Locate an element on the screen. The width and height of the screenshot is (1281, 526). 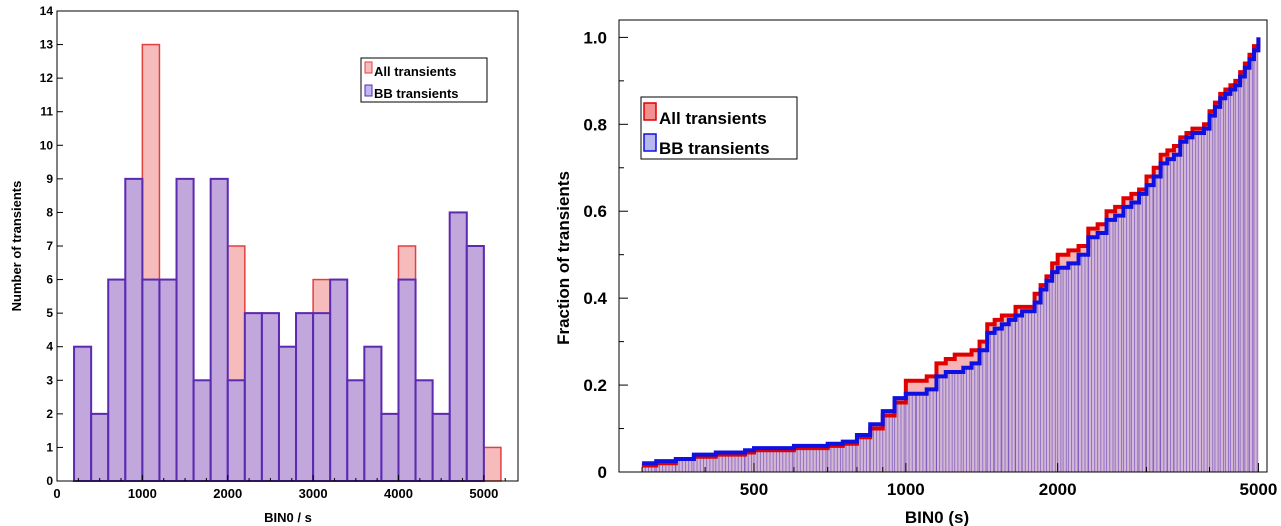
cumulative-y-tick-label: 0 is located at coordinates (602, 472).